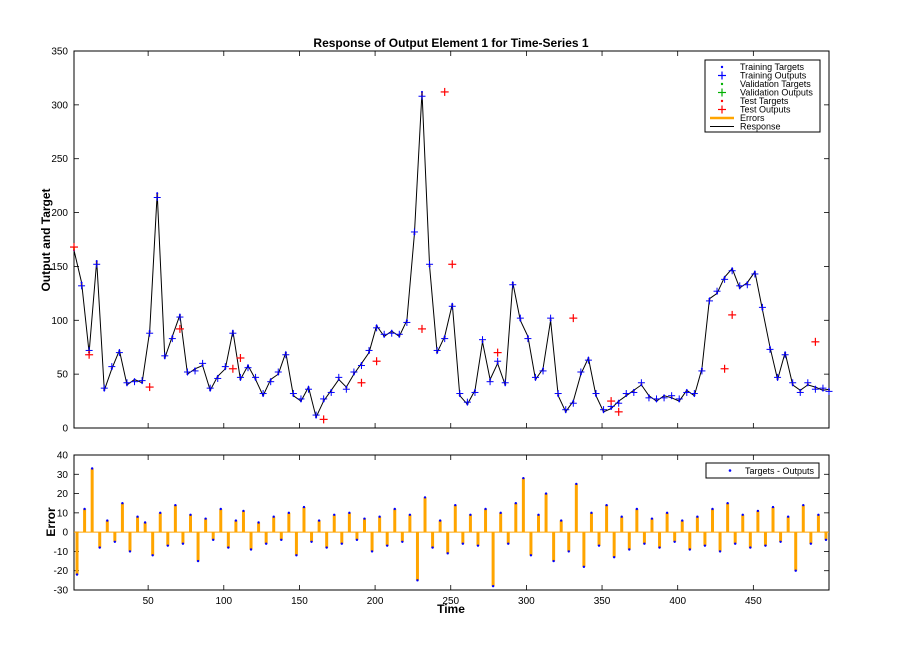 Image resolution: width=900 pixels, height=654 pixels. What do you see at coordinates (61, 571) in the screenshot?
I see `y-tick-label: -20` at bounding box center [61, 571].